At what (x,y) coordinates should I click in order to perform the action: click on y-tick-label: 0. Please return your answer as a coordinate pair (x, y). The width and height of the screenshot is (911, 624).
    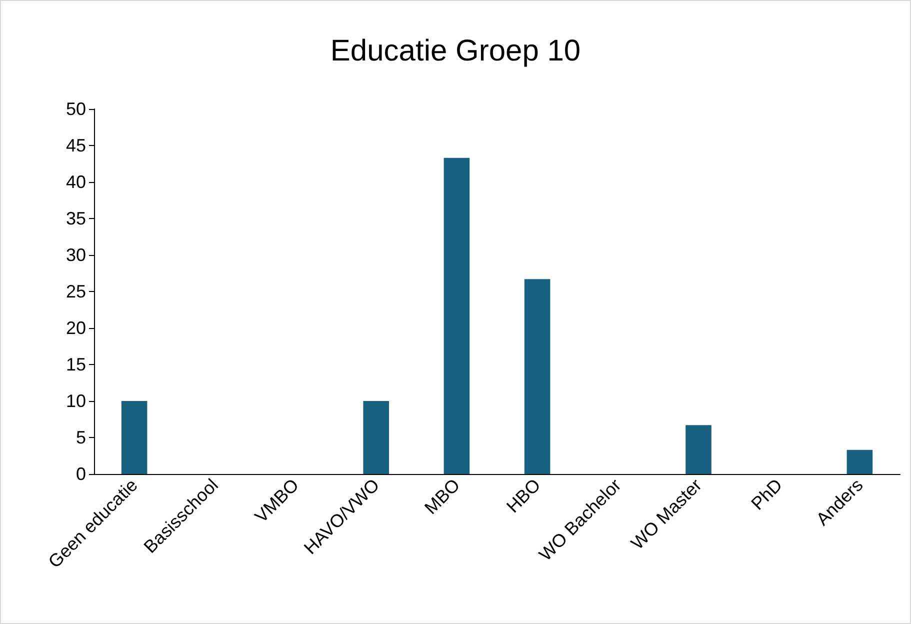
    Looking at the image, I should click on (81, 474).